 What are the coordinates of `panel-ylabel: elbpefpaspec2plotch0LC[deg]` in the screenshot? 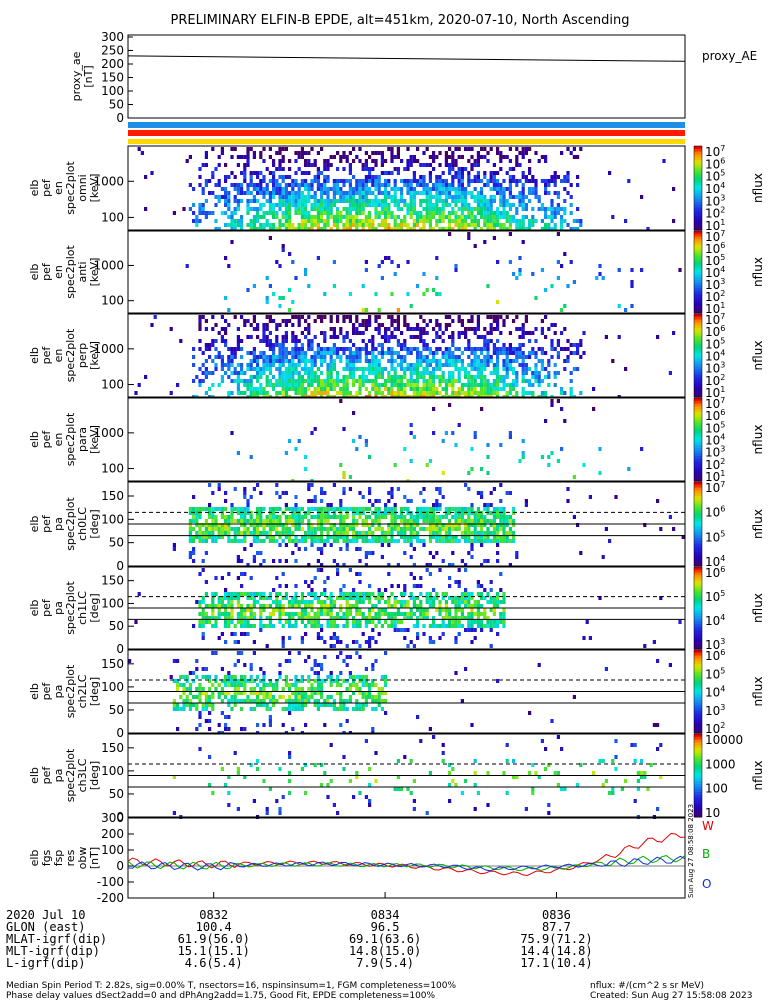 It's located at (64, 524).